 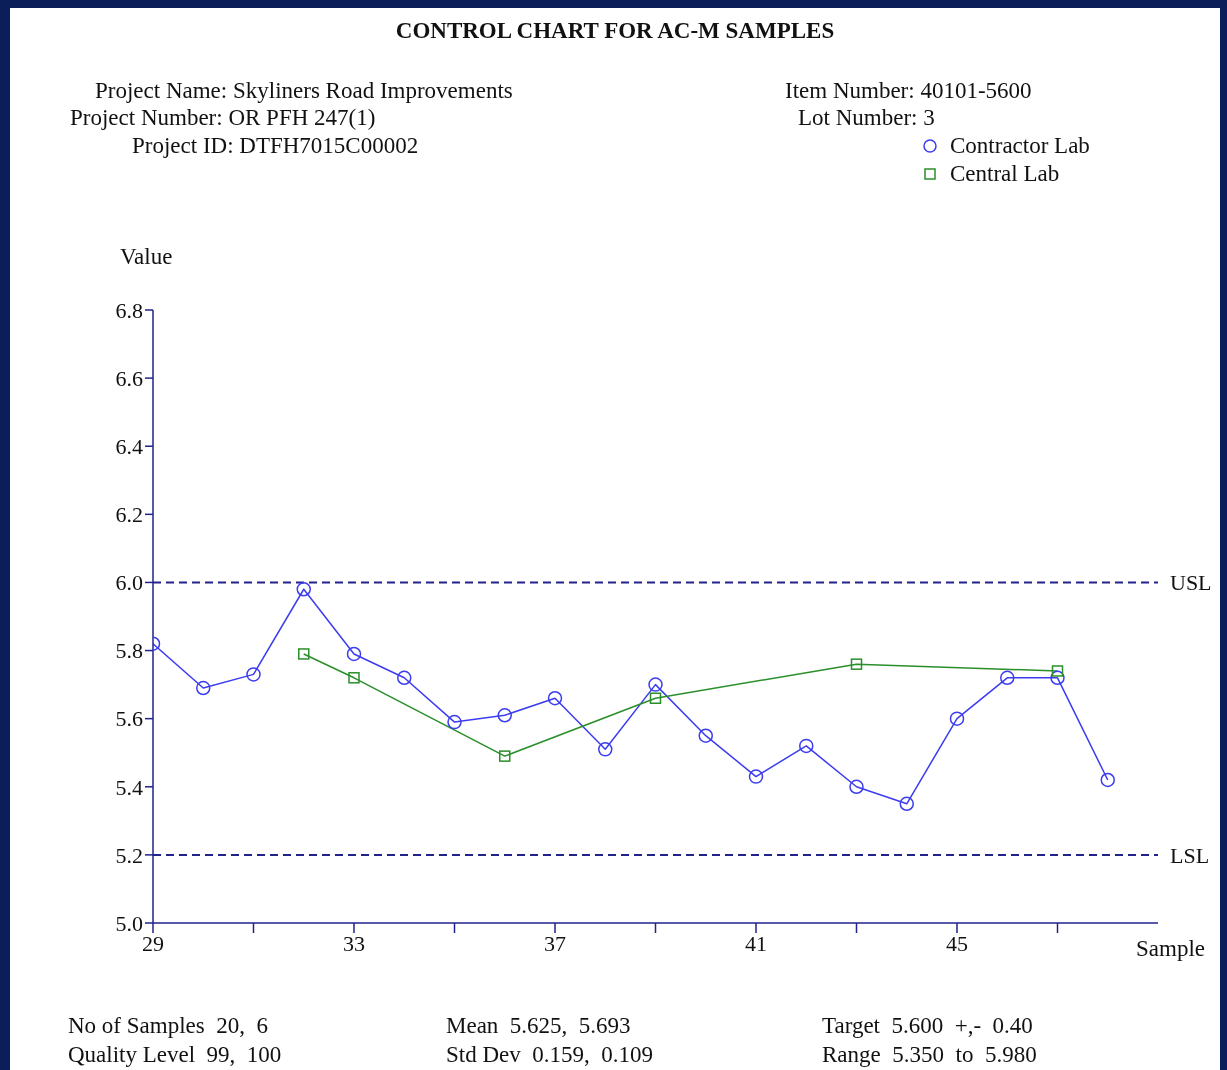 I want to click on text: Mean 5.625, 5.693, so click(x=538, y=1026).